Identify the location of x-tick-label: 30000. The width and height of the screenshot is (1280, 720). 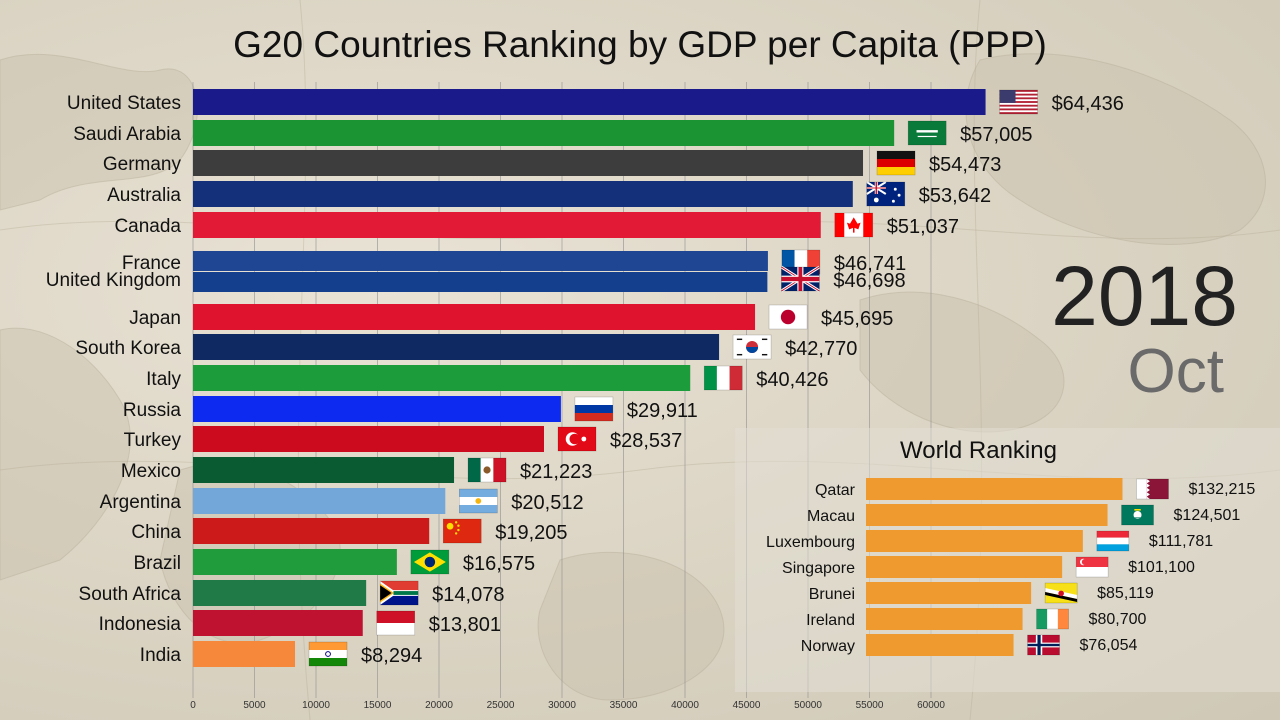
(562, 705).